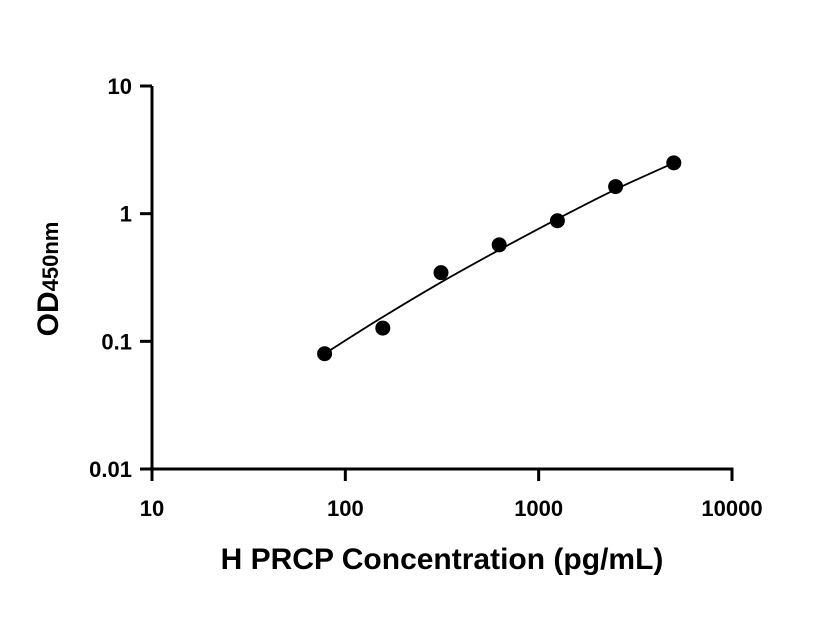 Image resolution: width=816 pixels, height=640 pixels. I want to click on x-tick-label: 1000, so click(538, 508).